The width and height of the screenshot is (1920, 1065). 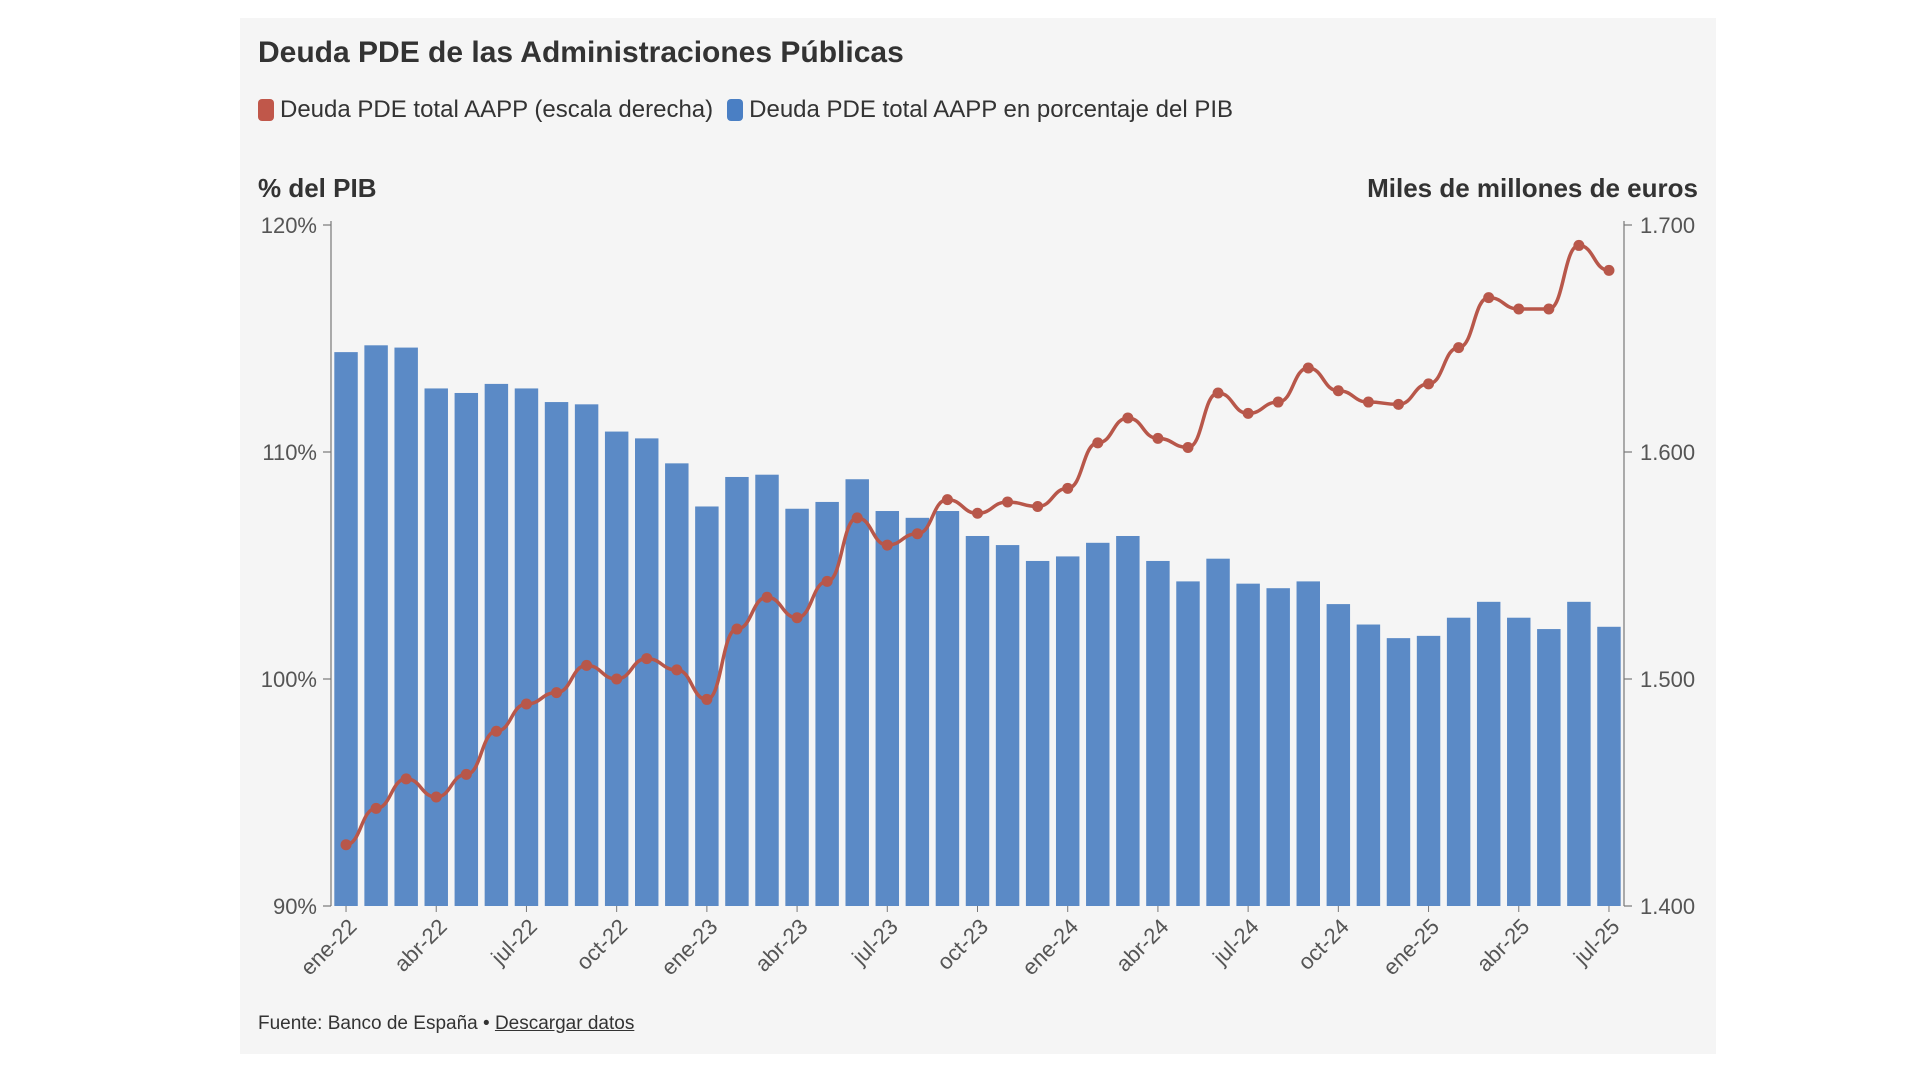 I want to click on x-tick-label: oct-23, so click(x=962, y=944).